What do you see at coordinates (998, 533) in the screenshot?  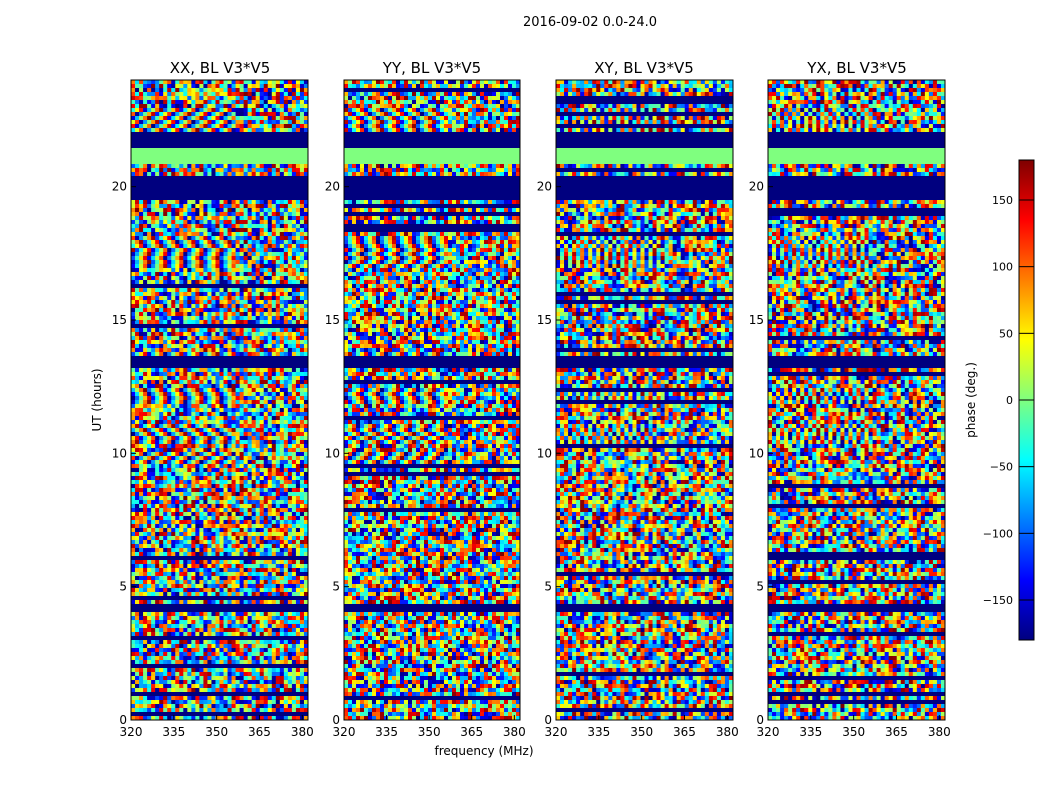 I see `colorbar-tick-label: −100` at bounding box center [998, 533].